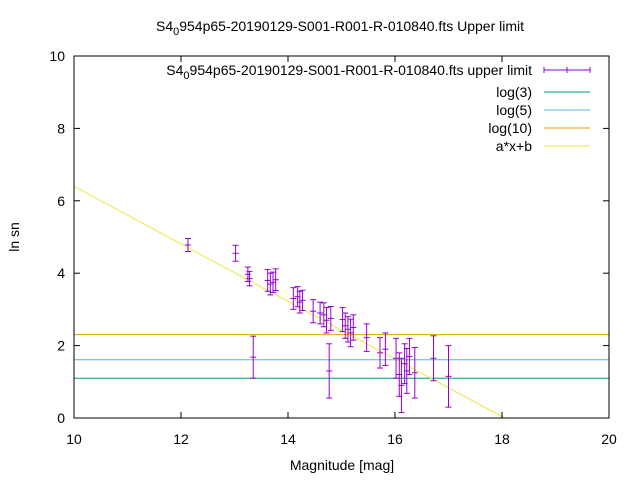  I want to click on x-tick-label-18: 18, so click(502, 439).